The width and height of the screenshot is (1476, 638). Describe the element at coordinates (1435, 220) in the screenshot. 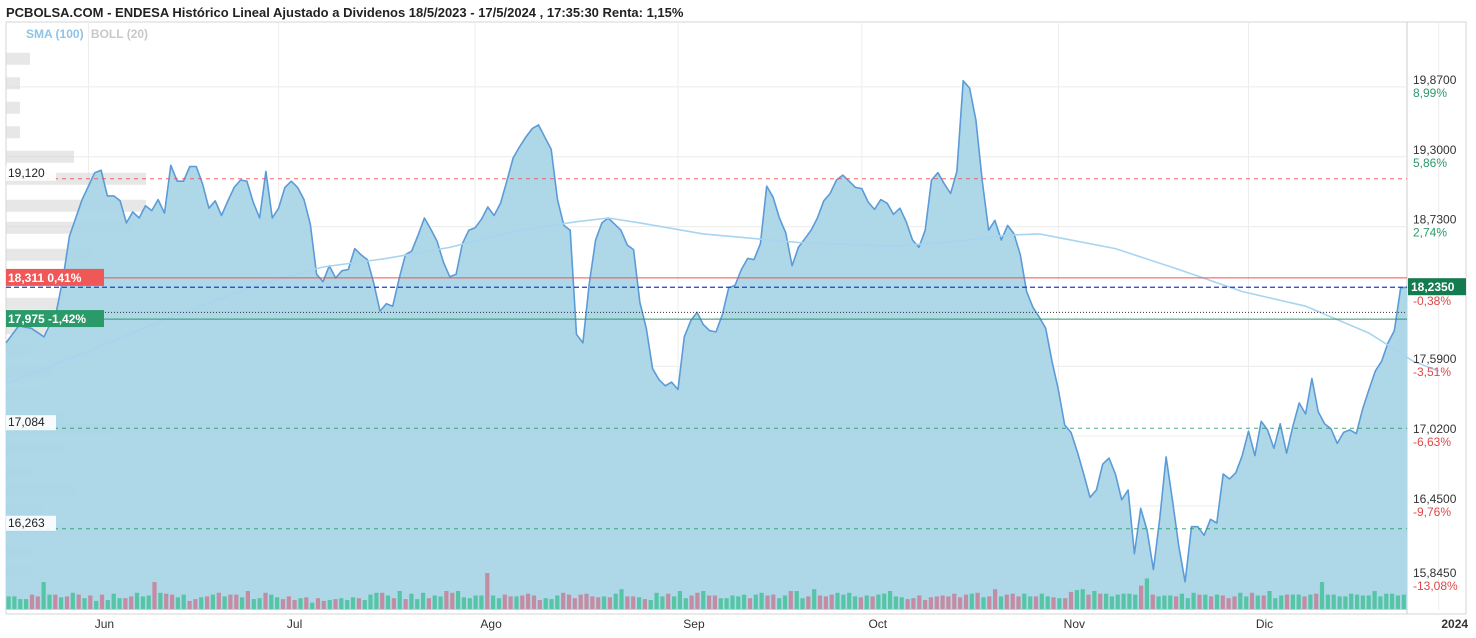

I see `y-tick-price: 18,7300` at that location.